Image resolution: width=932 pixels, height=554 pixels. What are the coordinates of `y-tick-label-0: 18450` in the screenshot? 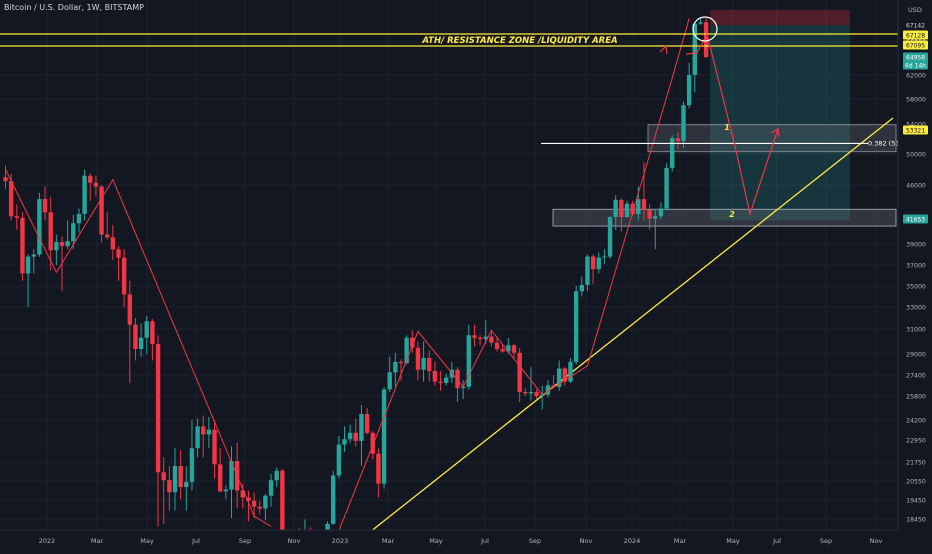 It's located at (916, 520).